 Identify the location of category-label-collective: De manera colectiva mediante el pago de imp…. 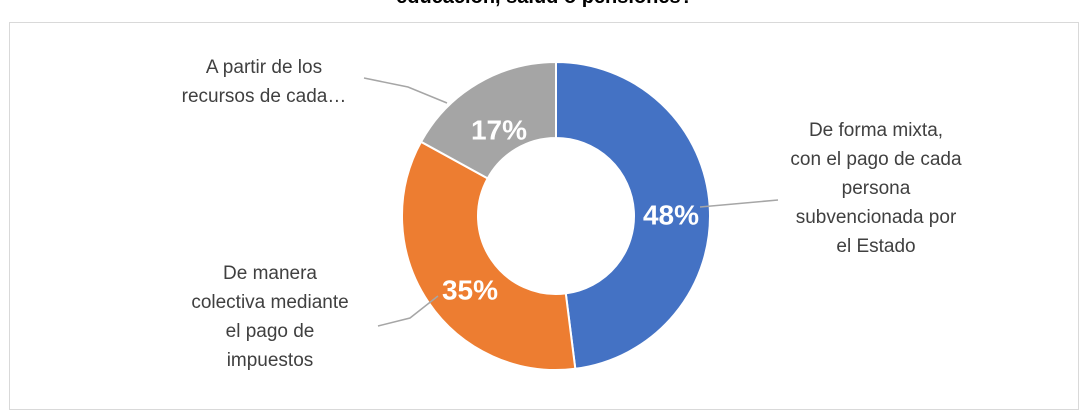
(269, 317).